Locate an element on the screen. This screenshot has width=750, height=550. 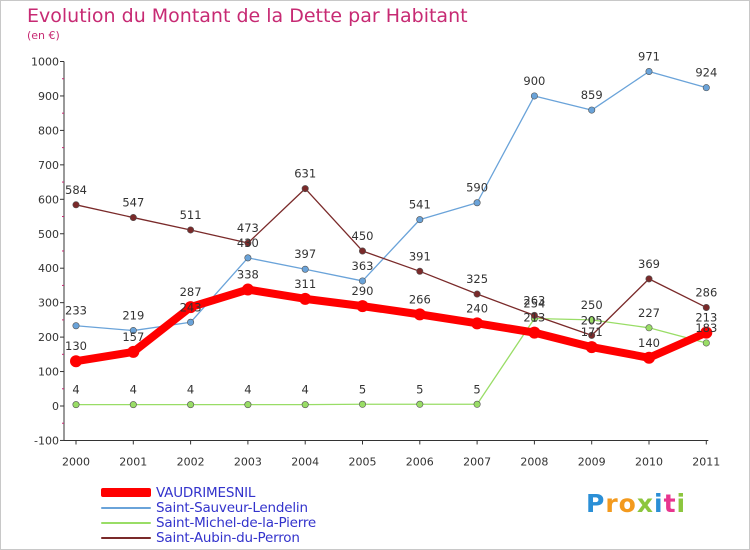
data-label: 590 is located at coordinates (477, 188).